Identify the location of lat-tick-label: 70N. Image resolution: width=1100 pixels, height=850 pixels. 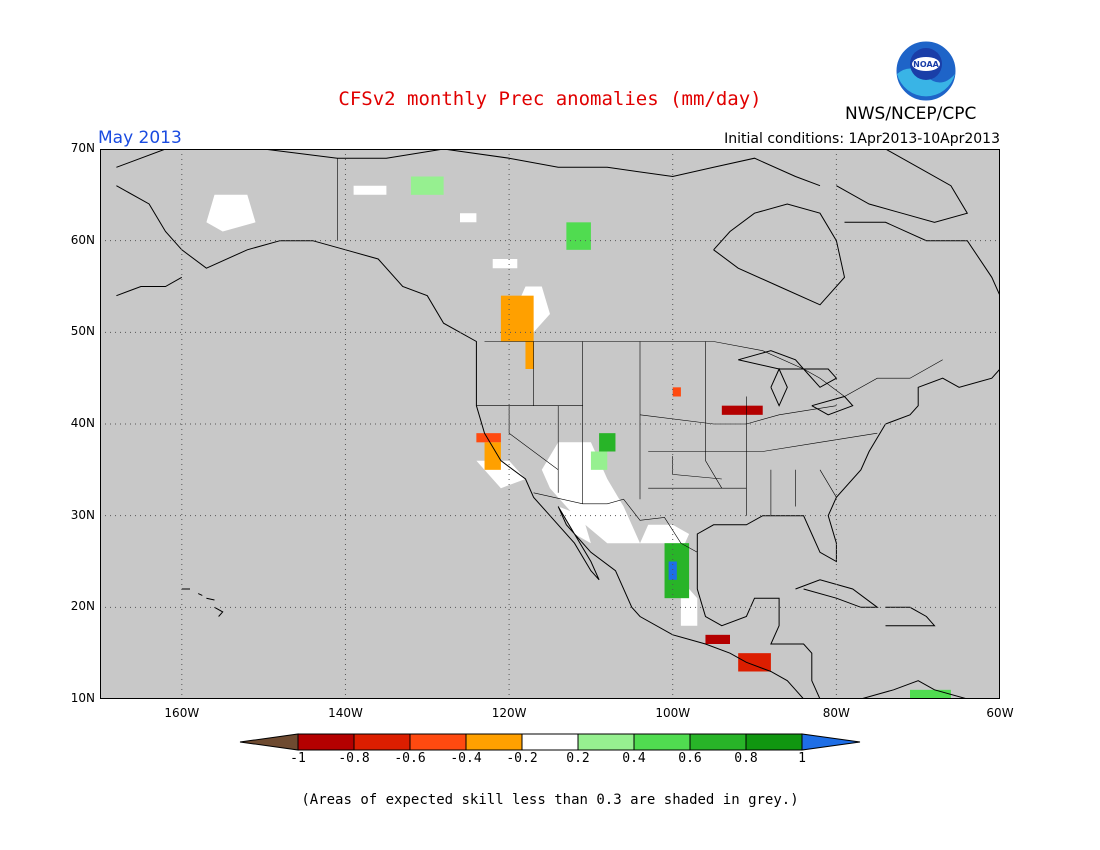
(82, 148).